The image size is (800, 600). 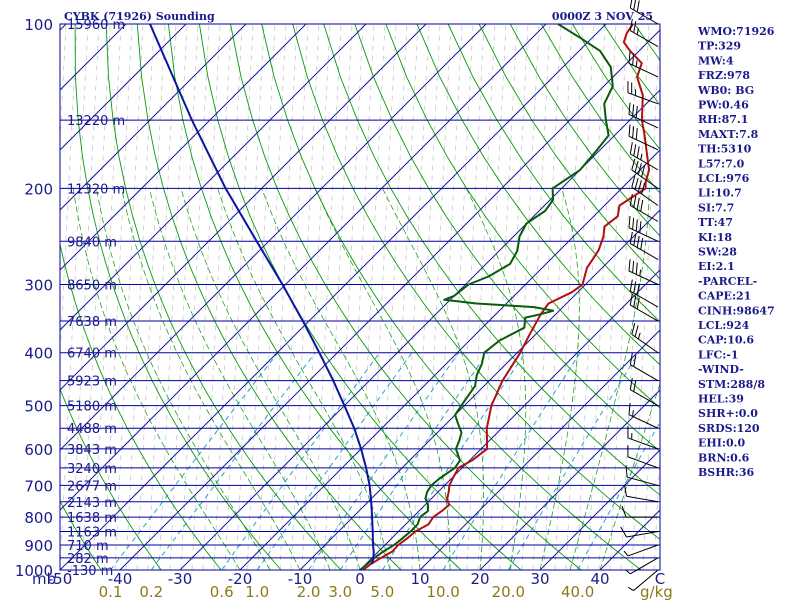 What do you see at coordinates (92, 518) in the screenshot?
I see `height-level-label: 1638 m` at bounding box center [92, 518].